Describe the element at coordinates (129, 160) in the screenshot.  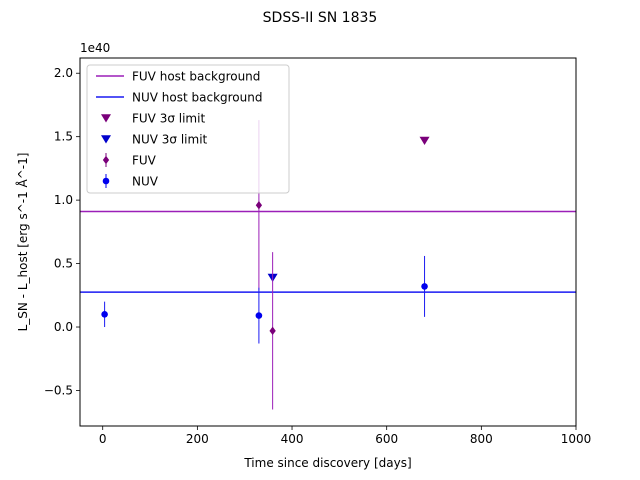
I see `legend-item-fuv: FUV` at that location.